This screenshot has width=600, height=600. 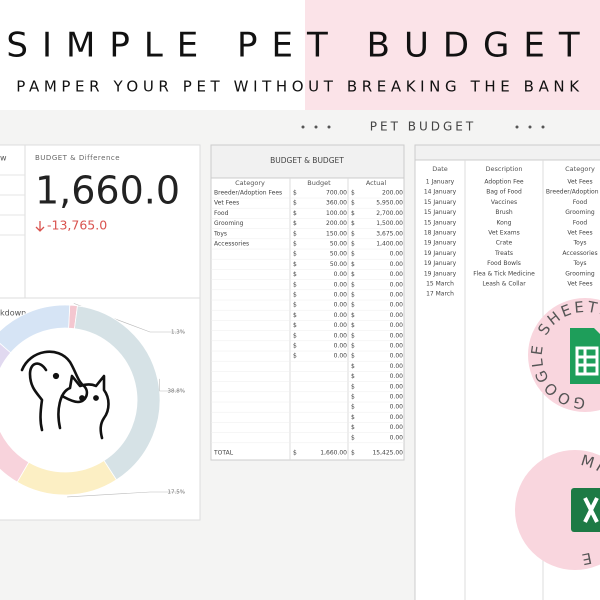 What do you see at coordinates (557, 510) in the screenshot?
I see `excel-badge` at bounding box center [557, 510].